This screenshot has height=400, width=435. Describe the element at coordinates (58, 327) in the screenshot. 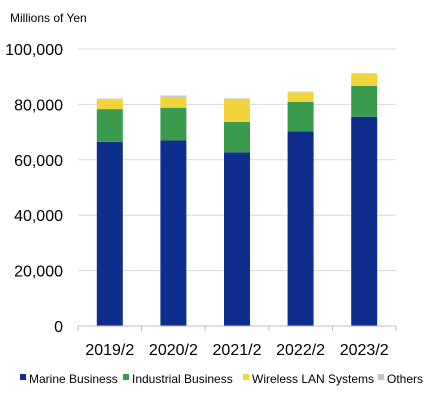

I see `y-tick-label: 0` at that location.